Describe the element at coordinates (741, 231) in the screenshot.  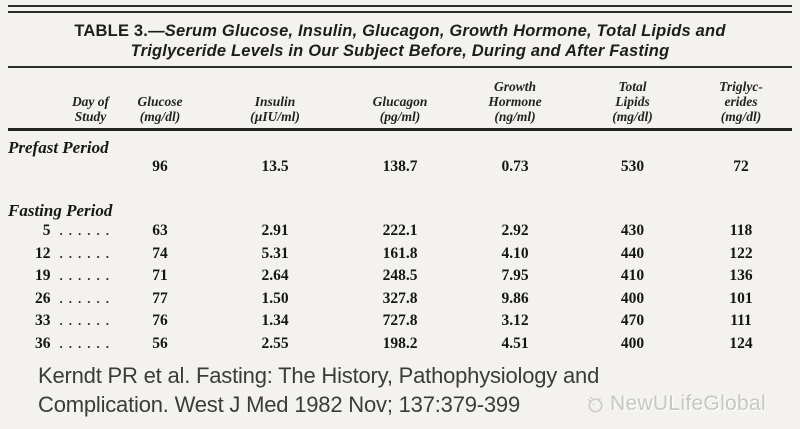
I see `triglycerides-value: 118` at that location.